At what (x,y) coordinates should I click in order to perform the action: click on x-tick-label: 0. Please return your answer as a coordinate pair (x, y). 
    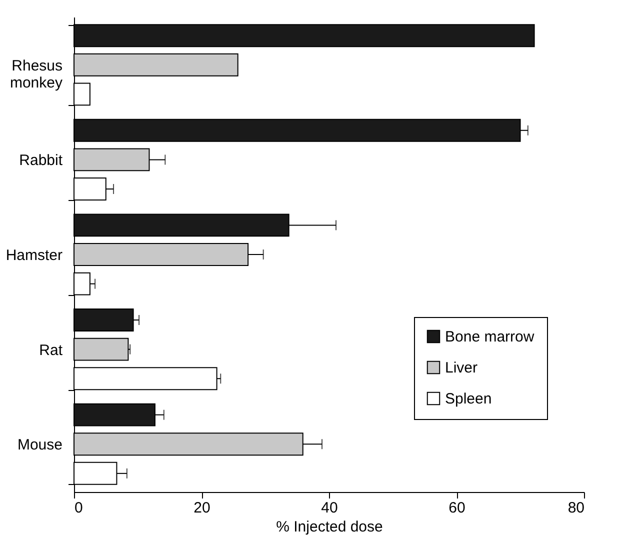
    Looking at the image, I should click on (78, 508).